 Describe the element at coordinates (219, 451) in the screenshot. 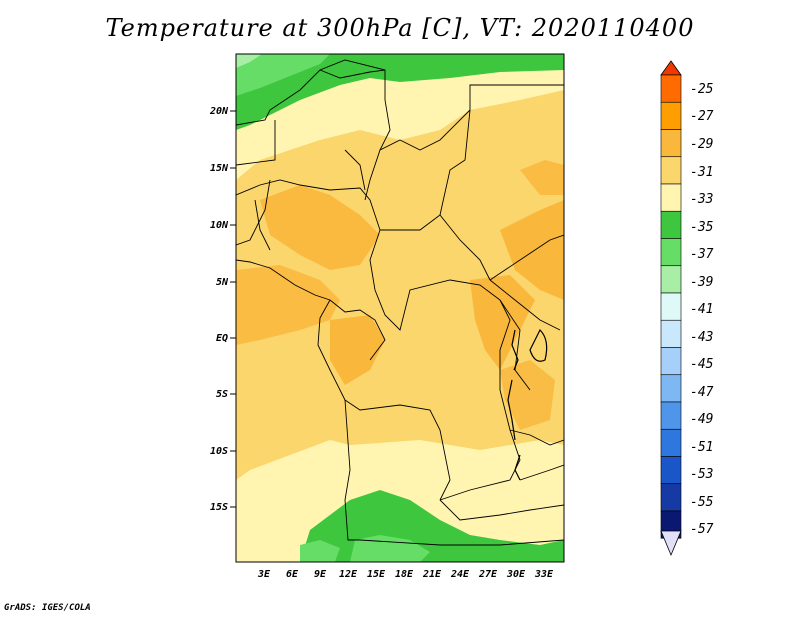

I see `lat-label-10s: 10S` at that location.